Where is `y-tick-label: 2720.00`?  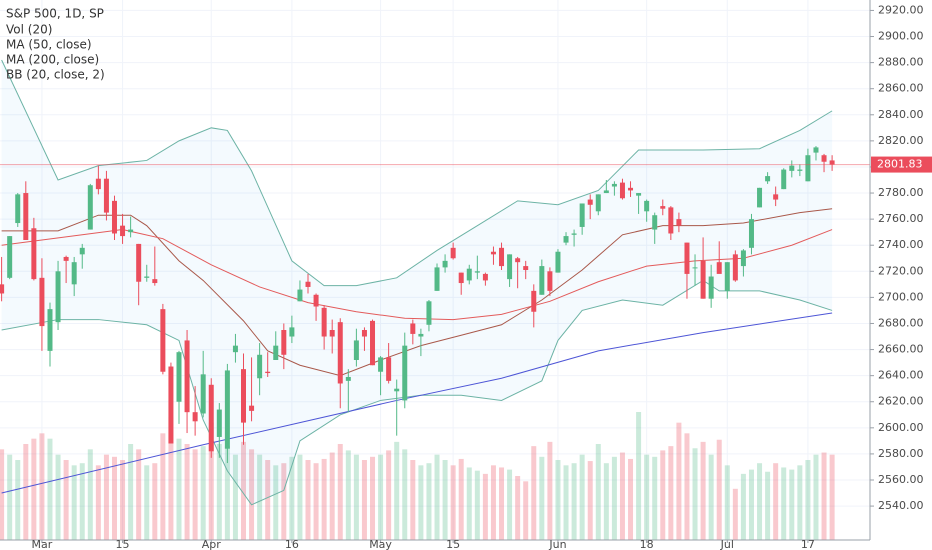
y-tick-label: 2720.00 is located at coordinates (901, 270).